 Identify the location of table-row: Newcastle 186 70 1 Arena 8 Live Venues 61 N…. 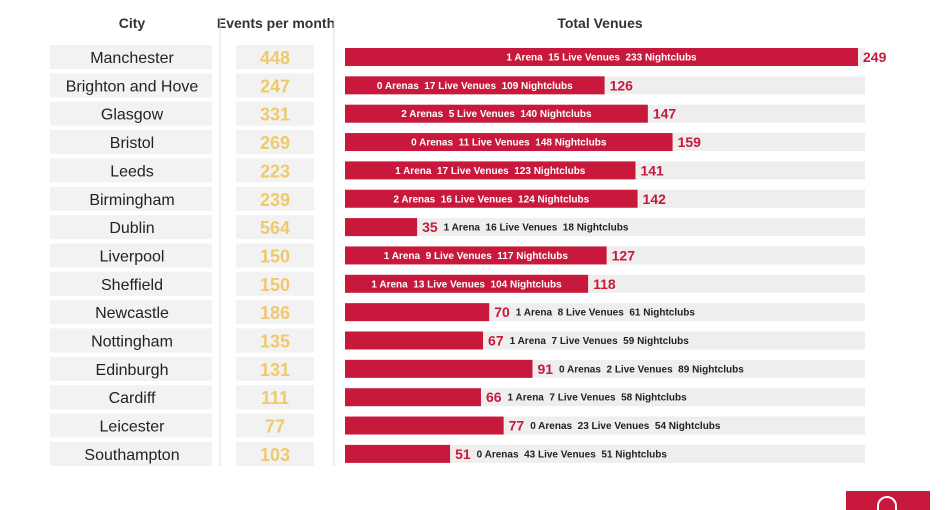
(457, 312).